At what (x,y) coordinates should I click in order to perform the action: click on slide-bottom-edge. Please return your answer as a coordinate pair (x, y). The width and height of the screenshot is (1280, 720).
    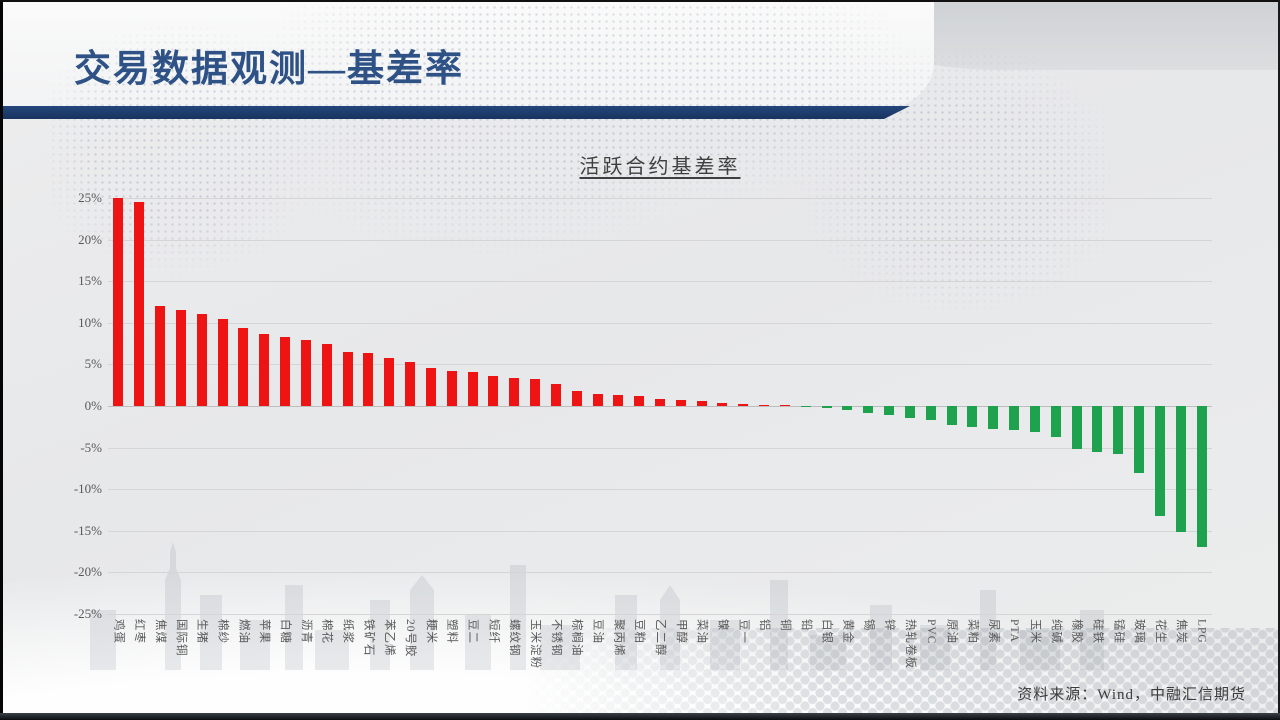
    Looking at the image, I should click on (640, 716).